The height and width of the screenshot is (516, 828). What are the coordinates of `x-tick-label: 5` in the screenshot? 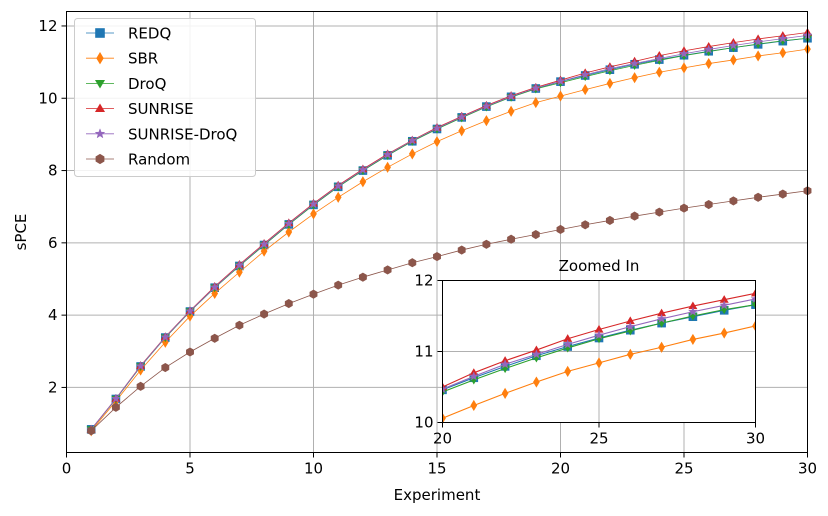 It's located at (190, 469).